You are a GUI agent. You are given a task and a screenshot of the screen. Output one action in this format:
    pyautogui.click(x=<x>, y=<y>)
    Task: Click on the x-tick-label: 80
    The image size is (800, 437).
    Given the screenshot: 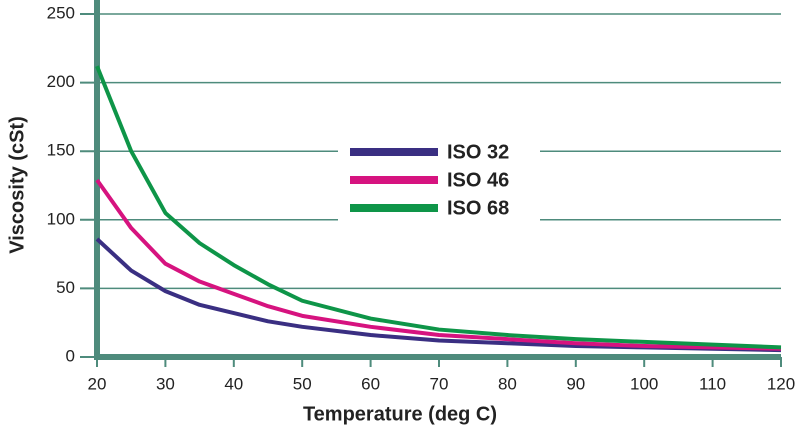 What is the action you would take?
    pyautogui.click(x=507, y=383)
    